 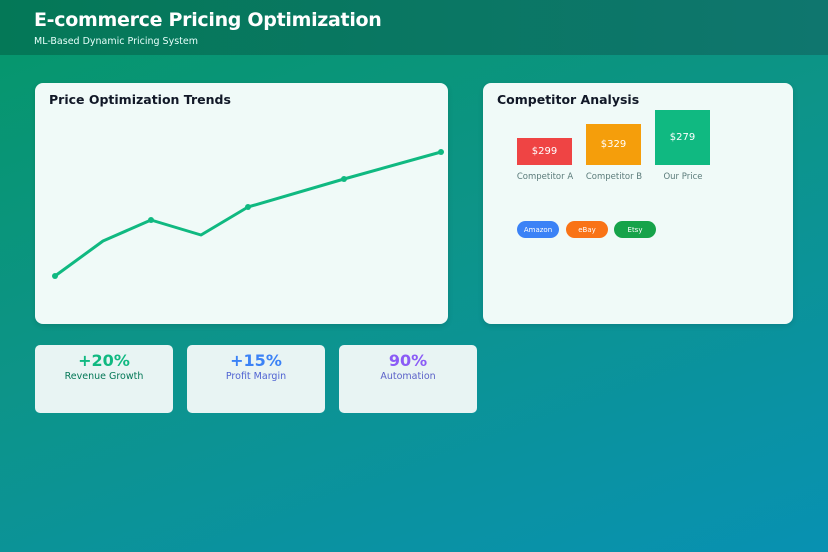 I want to click on stat-value: +15%, so click(x=256, y=360).